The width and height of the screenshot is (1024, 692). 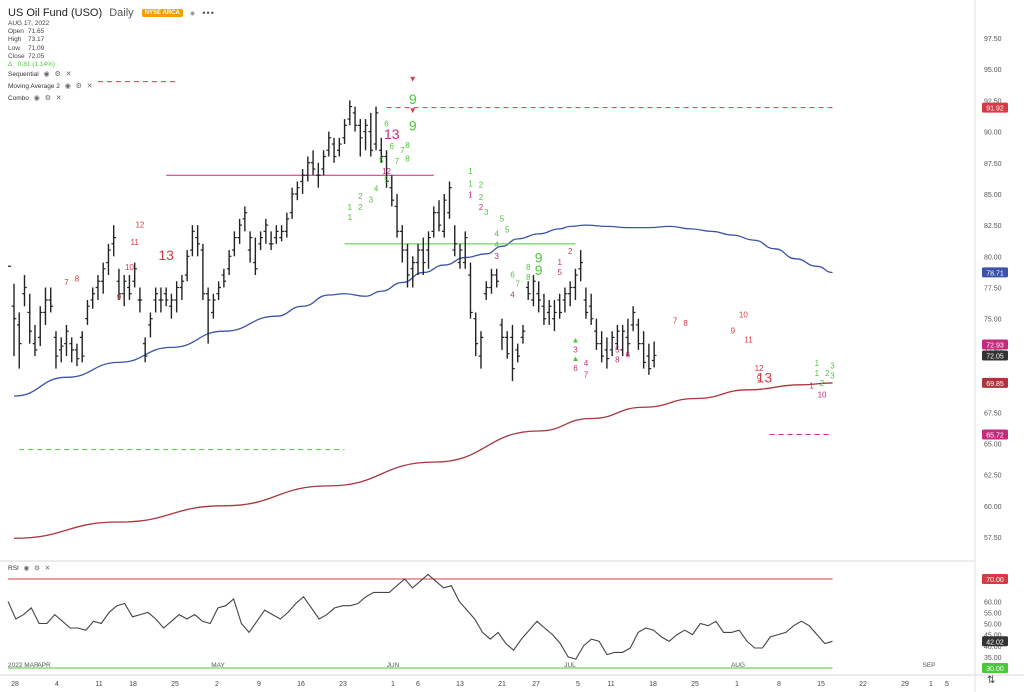 I want to click on ohlc-label: Close, so click(x=16, y=56).